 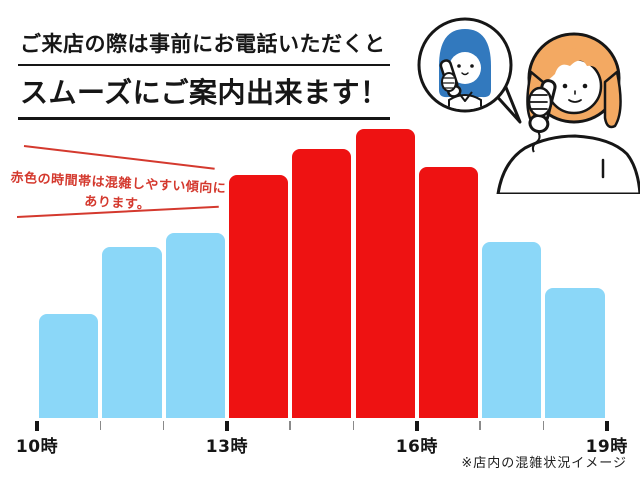 I want to click on header: ご来店の際は事前にお電話いただくと スムーズにご案内出来ます！, so click(x=204, y=74).